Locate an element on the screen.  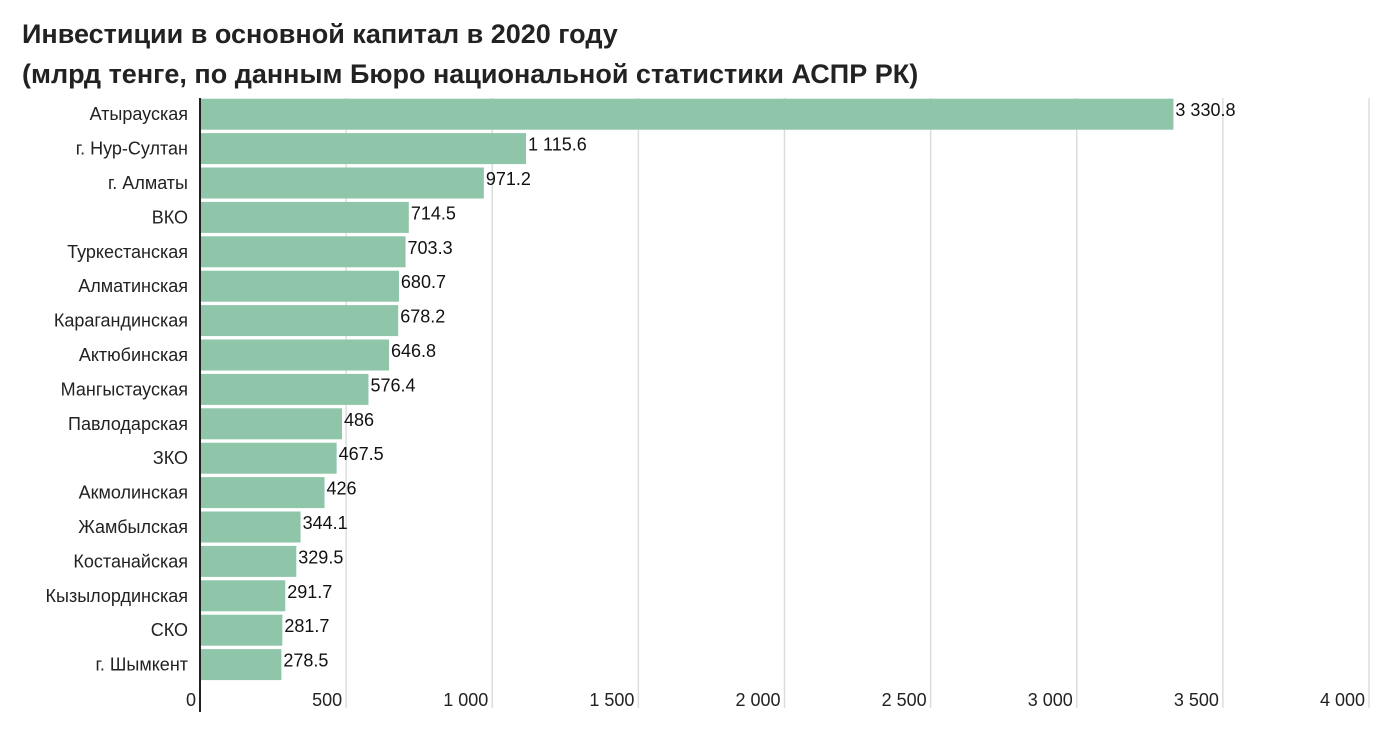
value-label: 703.3 is located at coordinates (430, 248).